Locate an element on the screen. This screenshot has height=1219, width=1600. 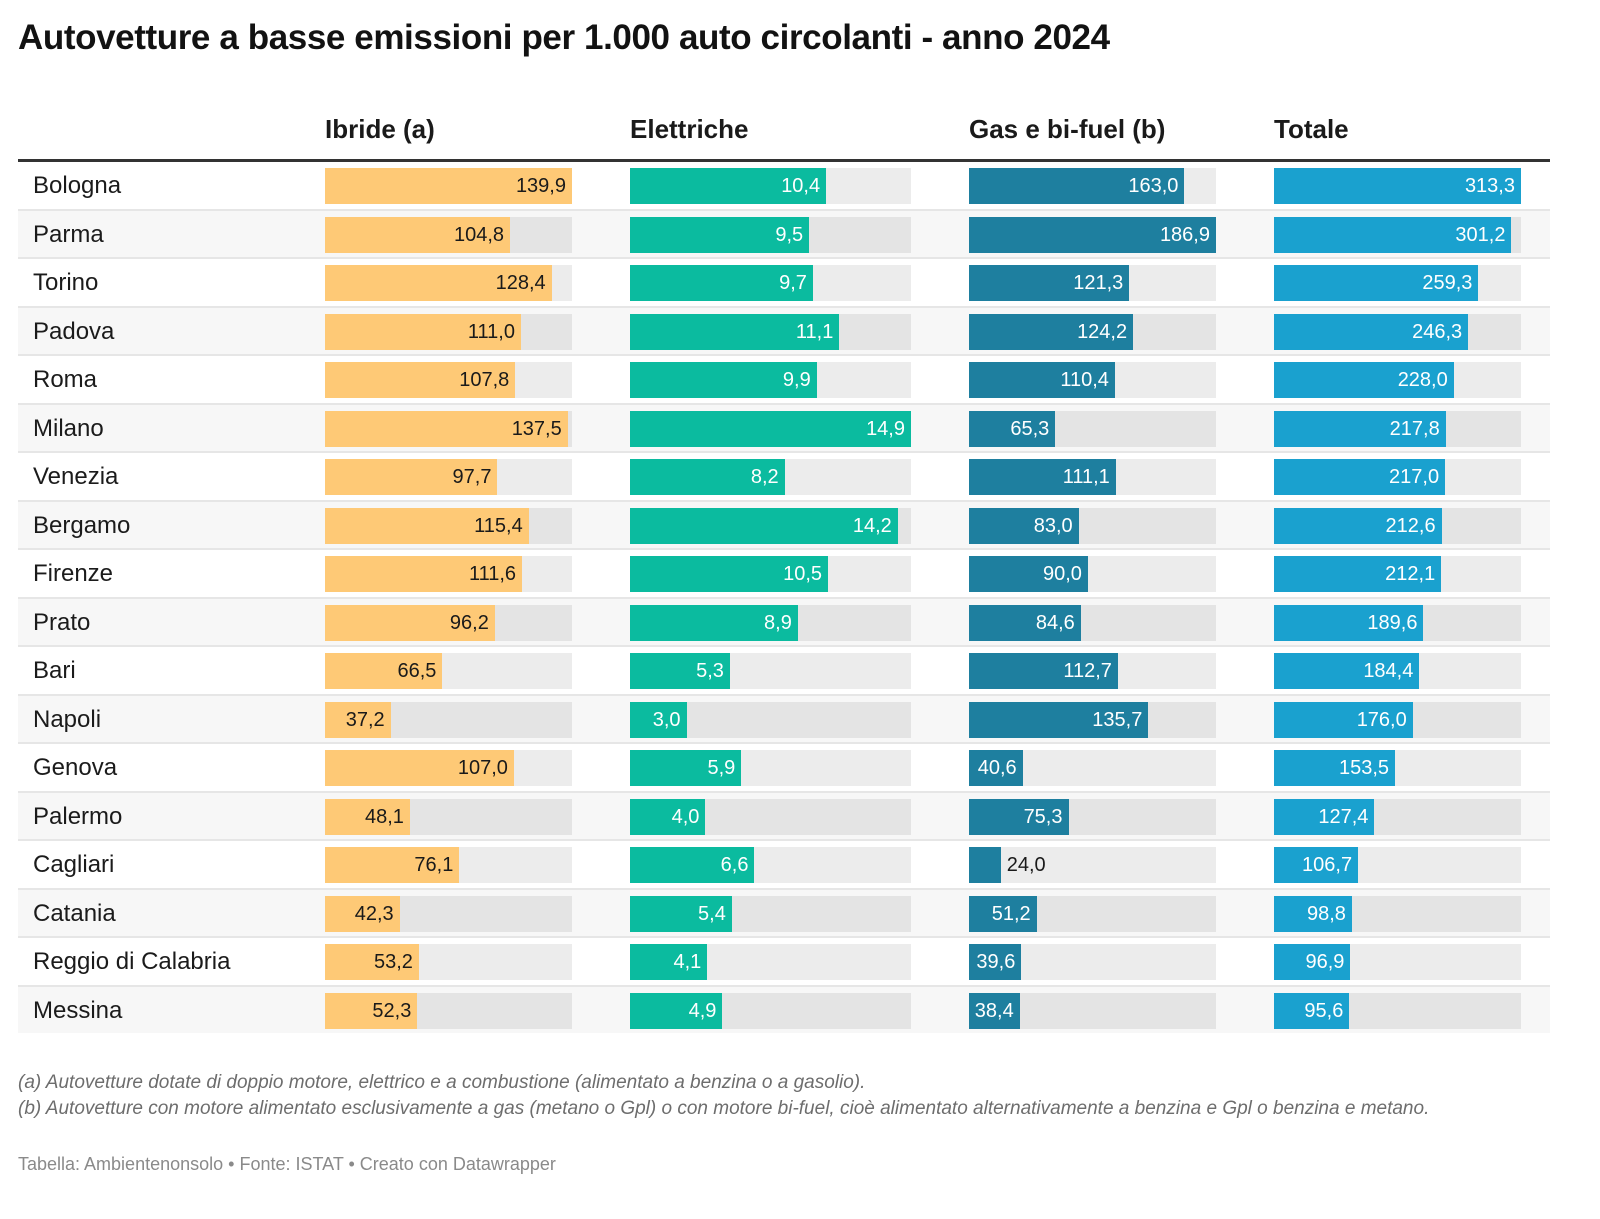
value-label-elettriche: 4,0 is located at coordinates (685, 816).